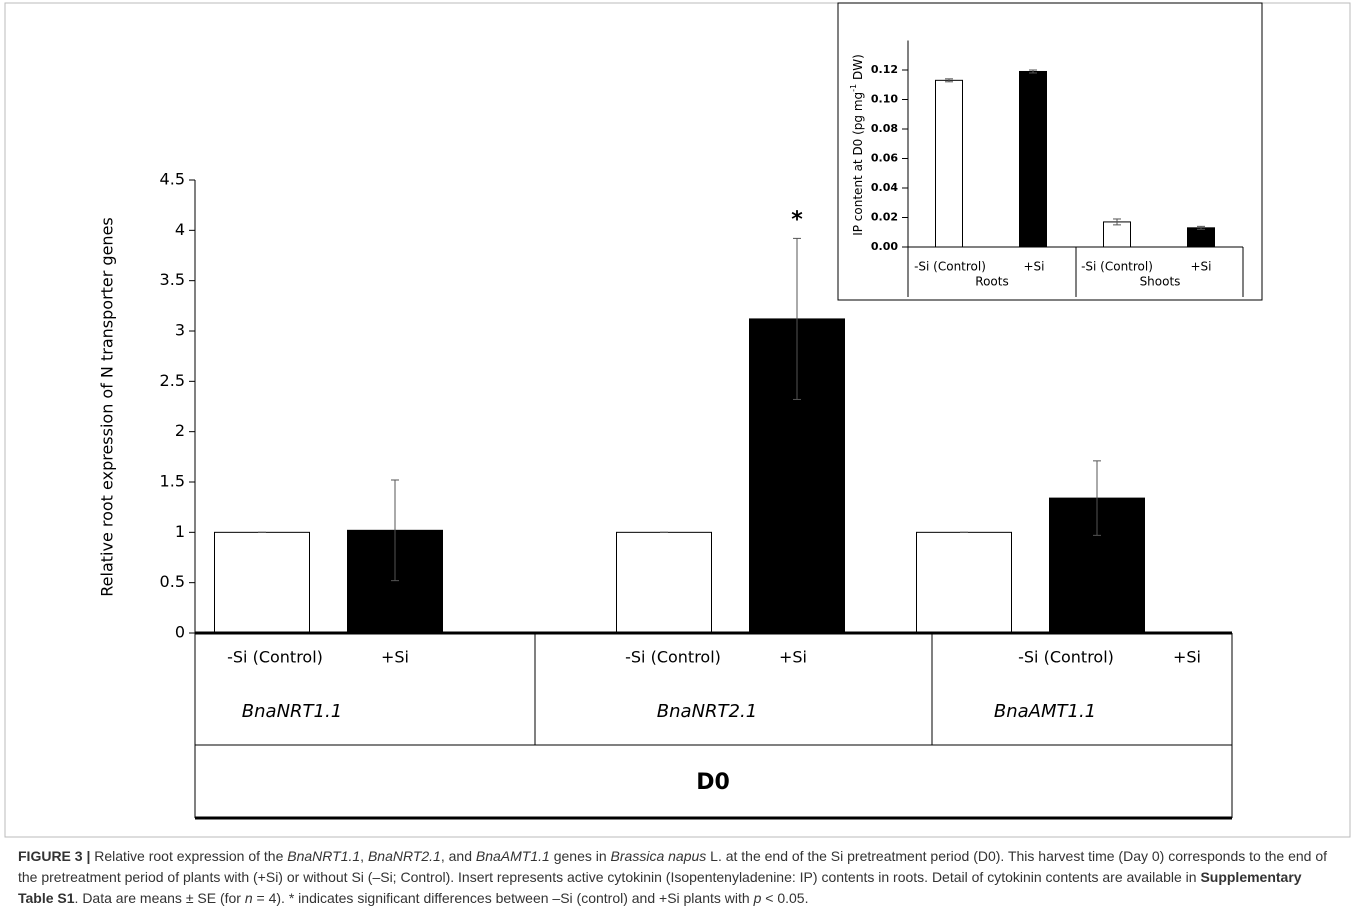 This screenshot has width=1355, height=922. What do you see at coordinates (404, 856) in the screenshot?
I see `caption-part: BnaNRT2.1` at bounding box center [404, 856].